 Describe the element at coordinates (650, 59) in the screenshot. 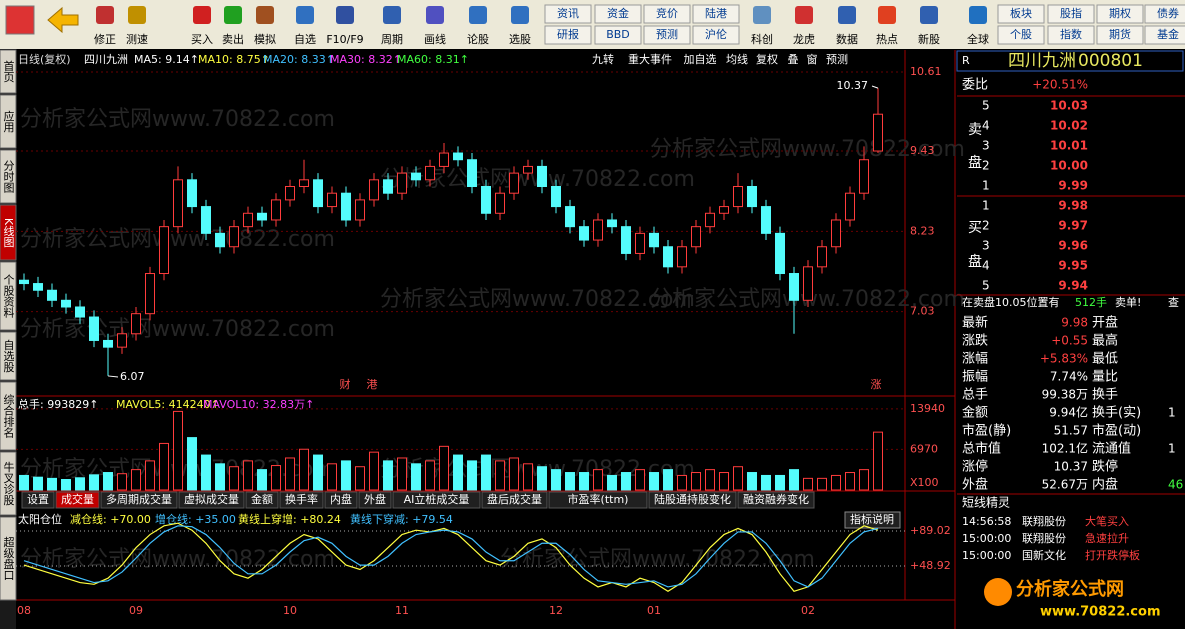

I see `chart-tool: 重大事件` at that location.